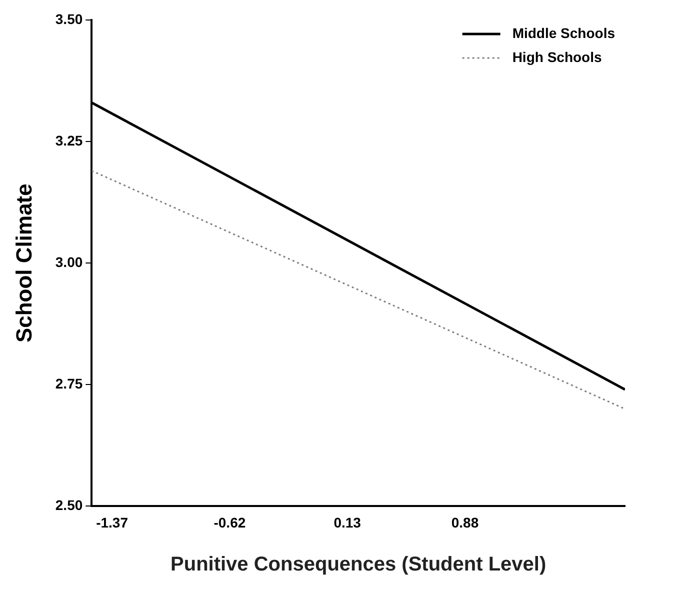 Image resolution: width=673 pixels, height=589 pixels. I want to click on x-tick-label: -0.62, so click(230, 522).